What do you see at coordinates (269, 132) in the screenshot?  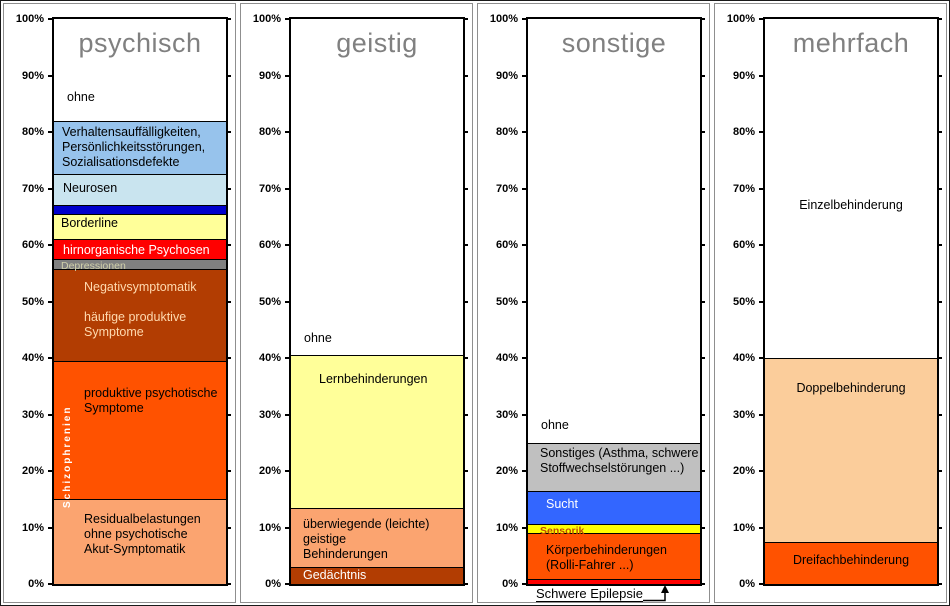 I see `y-axis-tick-label: 80%` at bounding box center [269, 132].